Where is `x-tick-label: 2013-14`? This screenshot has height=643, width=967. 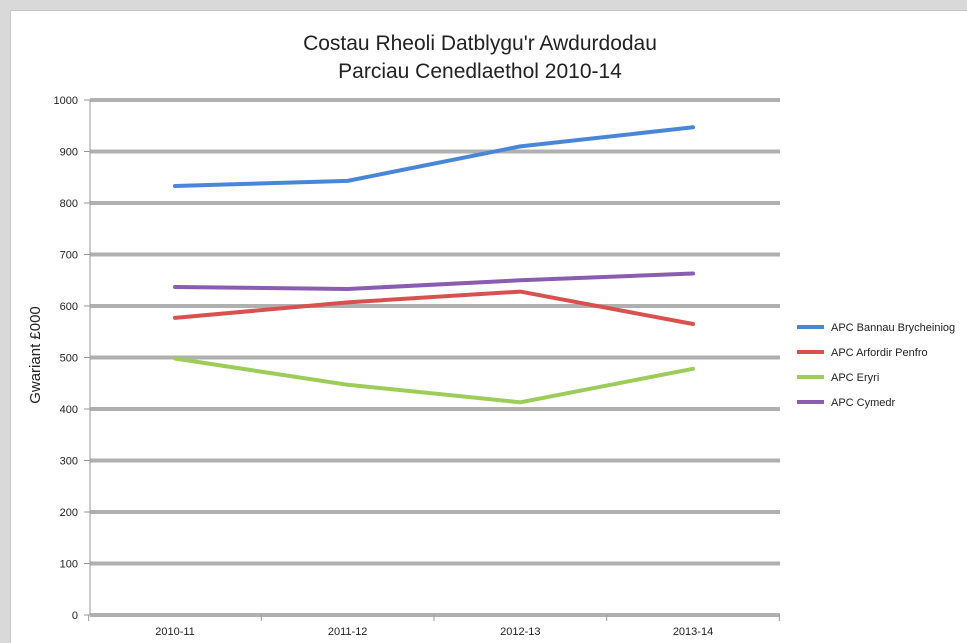 x-tick-label: 2013-14 is located at coordinates (693, 632).